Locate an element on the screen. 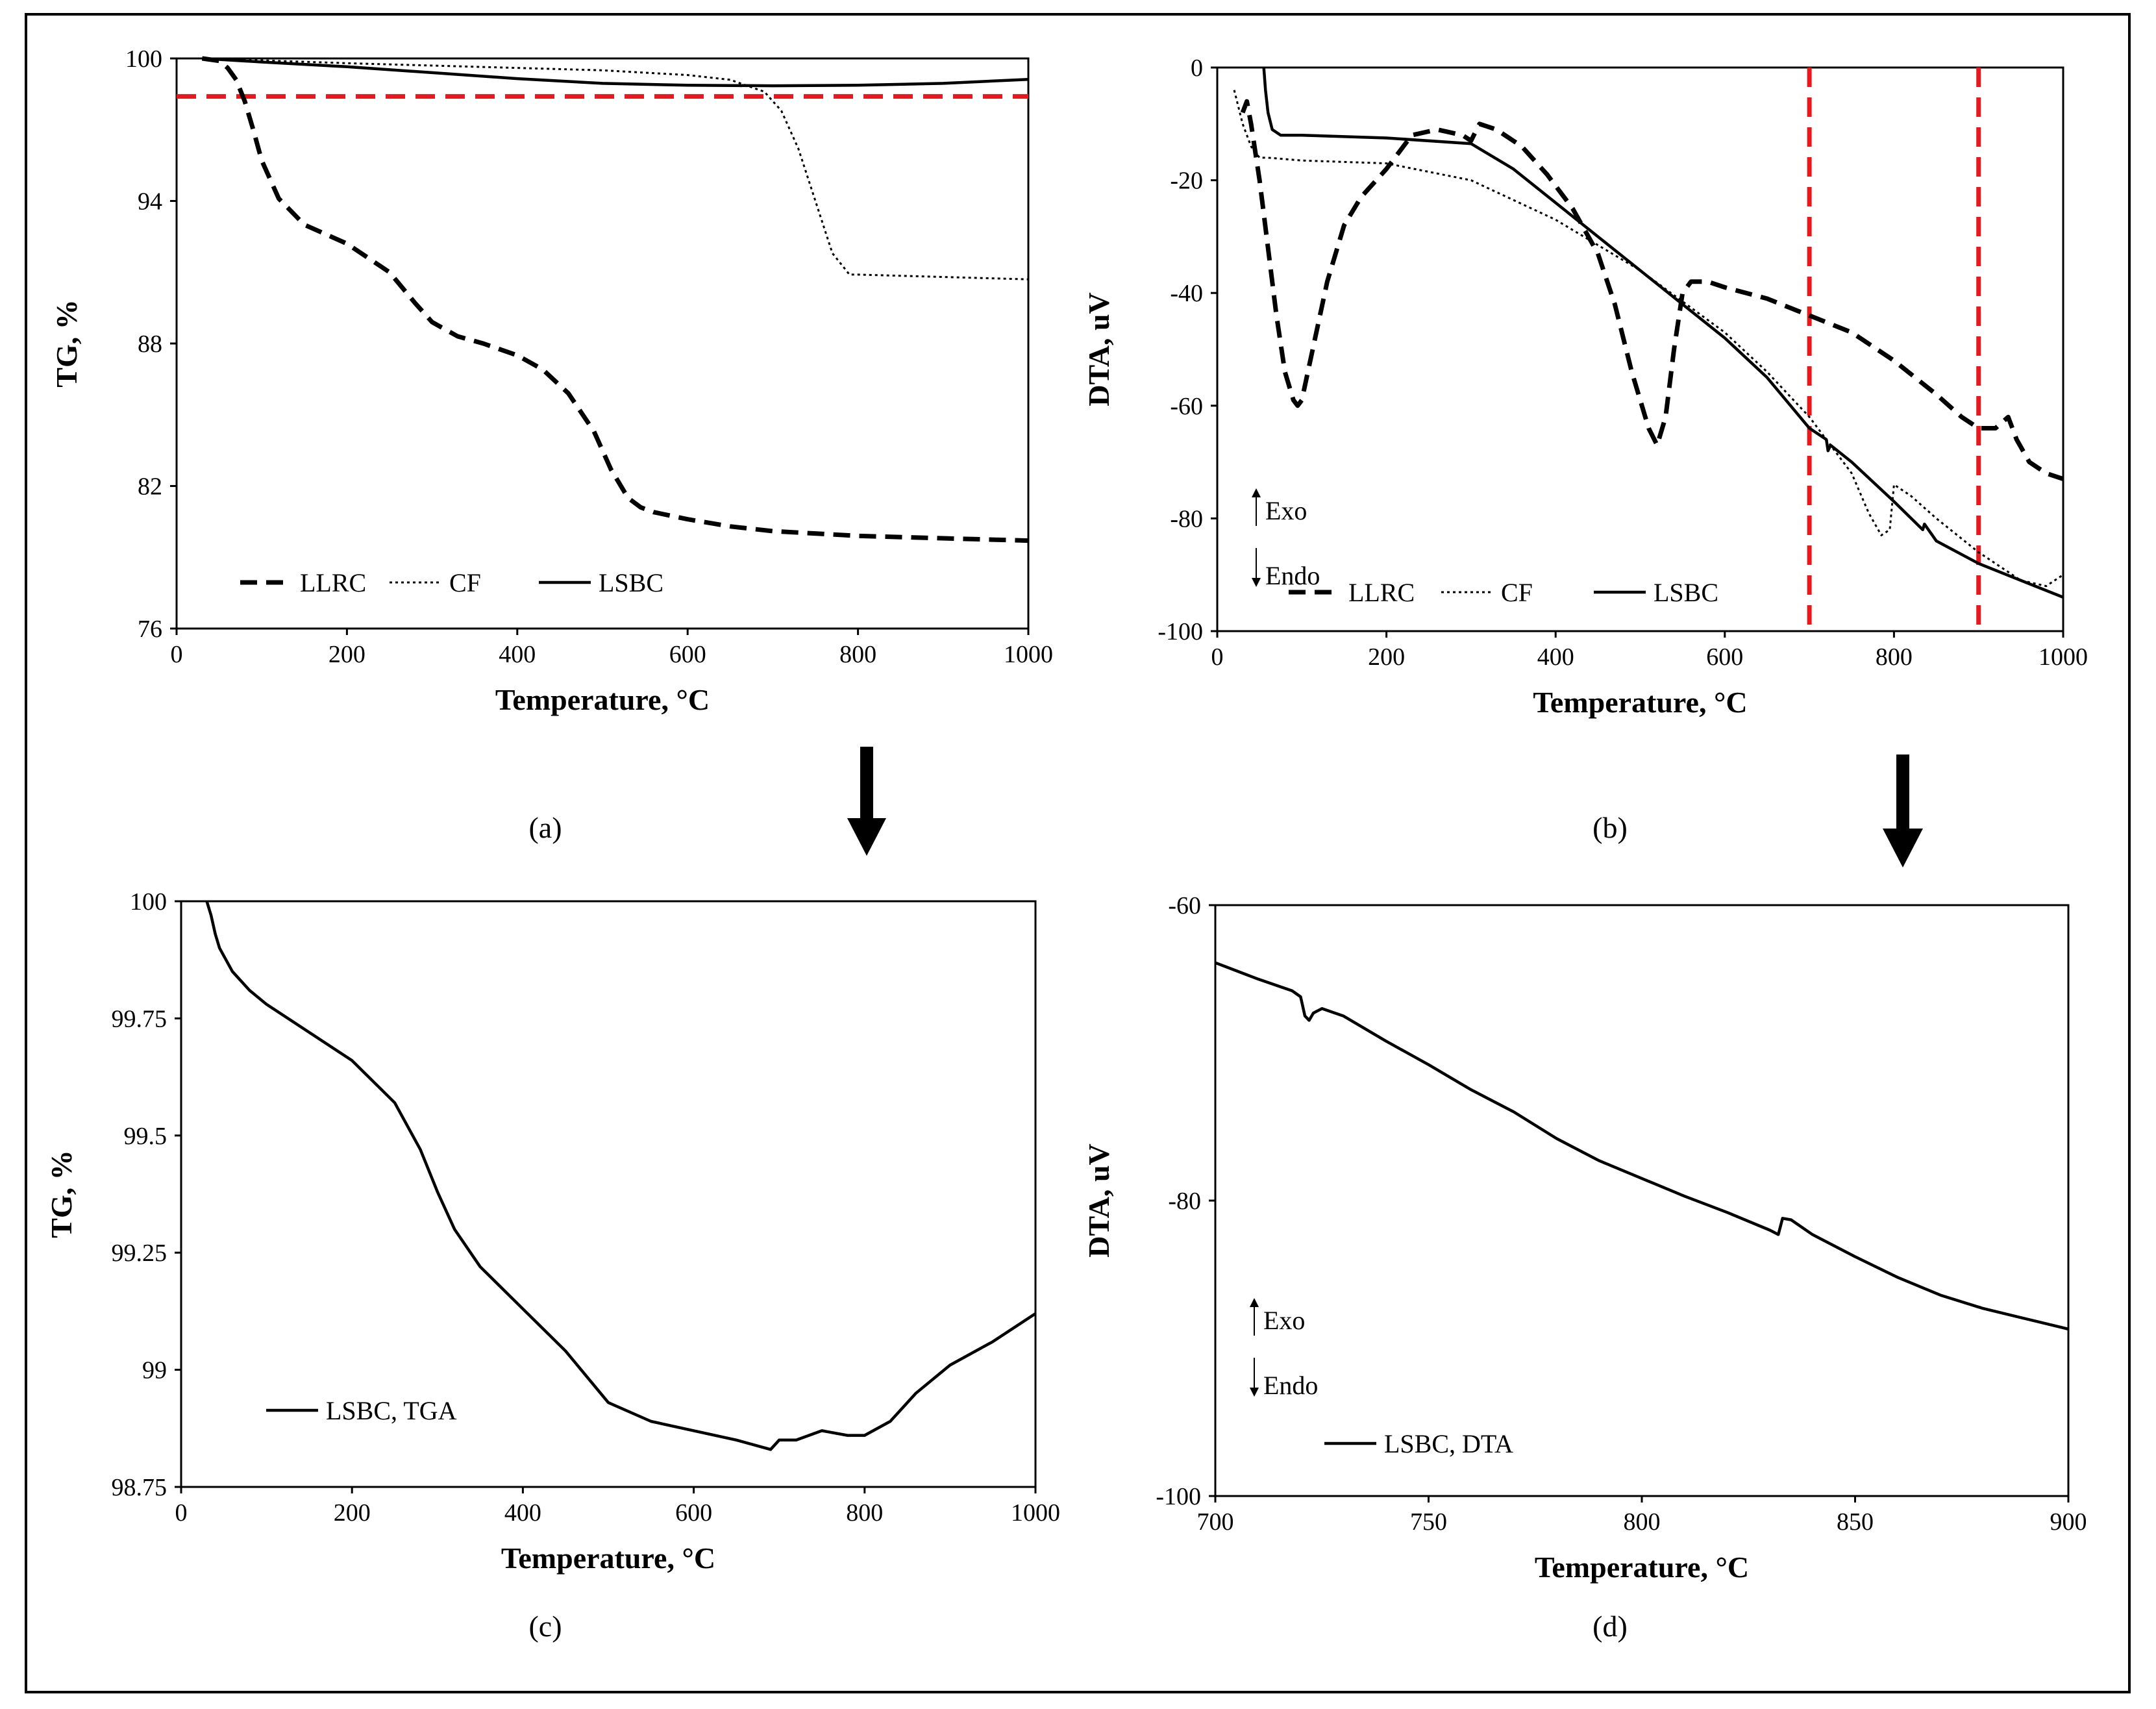  x-tick-label: 850 is located at coordinates (1855, 1522).